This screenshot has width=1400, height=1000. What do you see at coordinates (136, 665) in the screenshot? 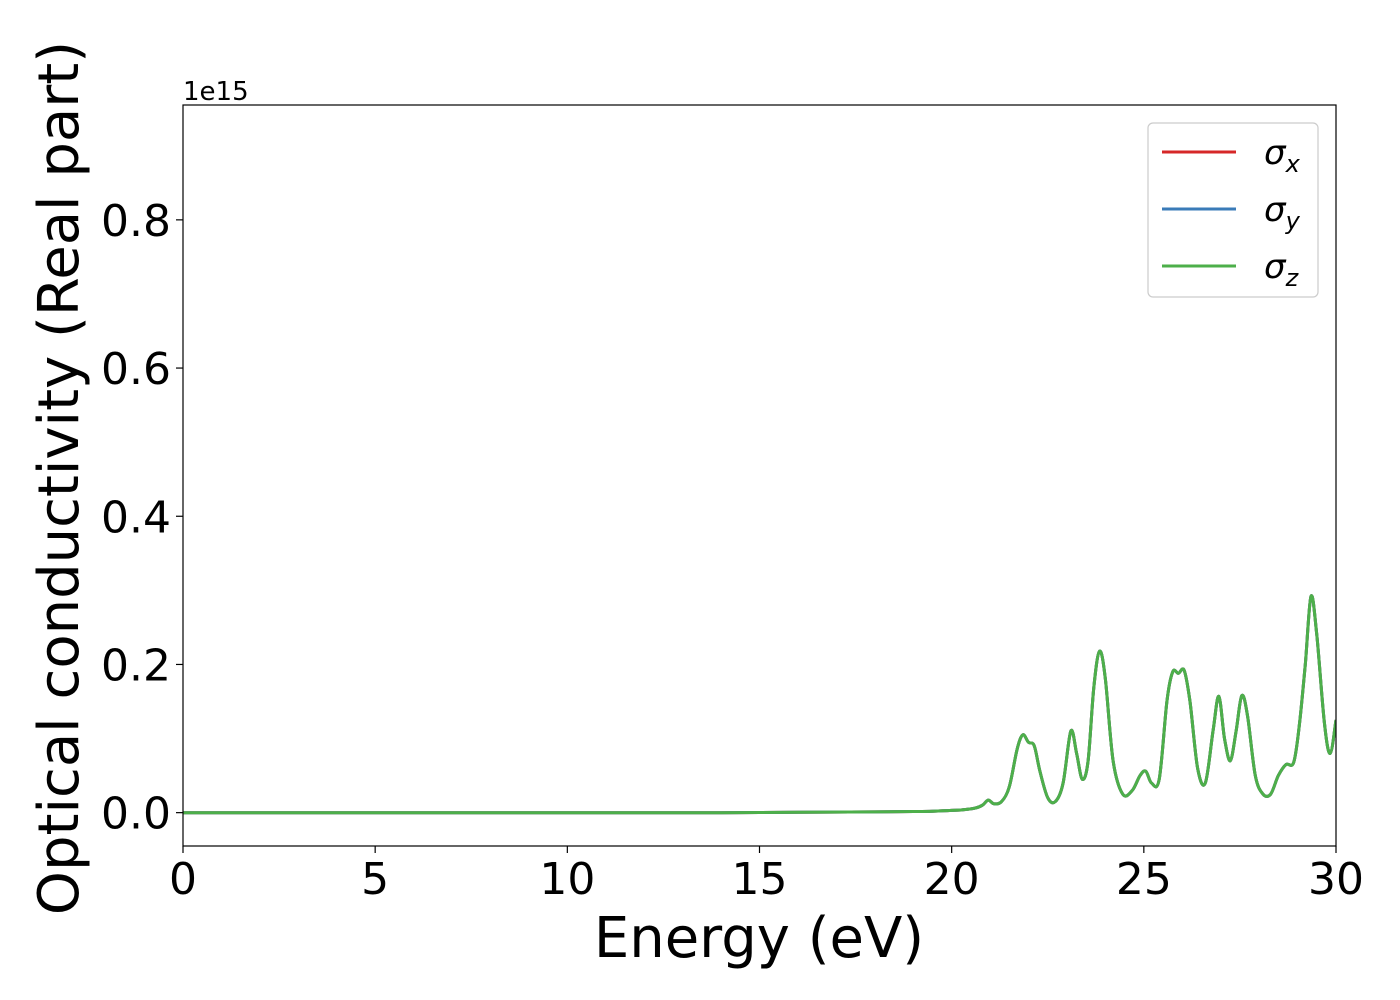
I see `y-tick-label: 0.2` at bounding box center [136, 665].